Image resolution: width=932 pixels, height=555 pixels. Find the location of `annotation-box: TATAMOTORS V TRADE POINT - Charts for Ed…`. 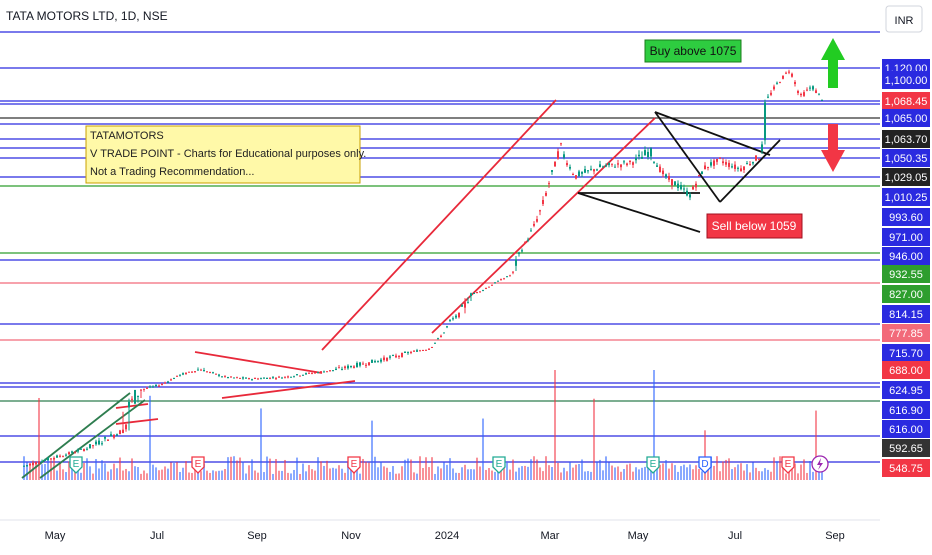

annotation-box: TATAMOTORS V TRADE POINT - Charts for Ed… is located at coordinates (225, 154).